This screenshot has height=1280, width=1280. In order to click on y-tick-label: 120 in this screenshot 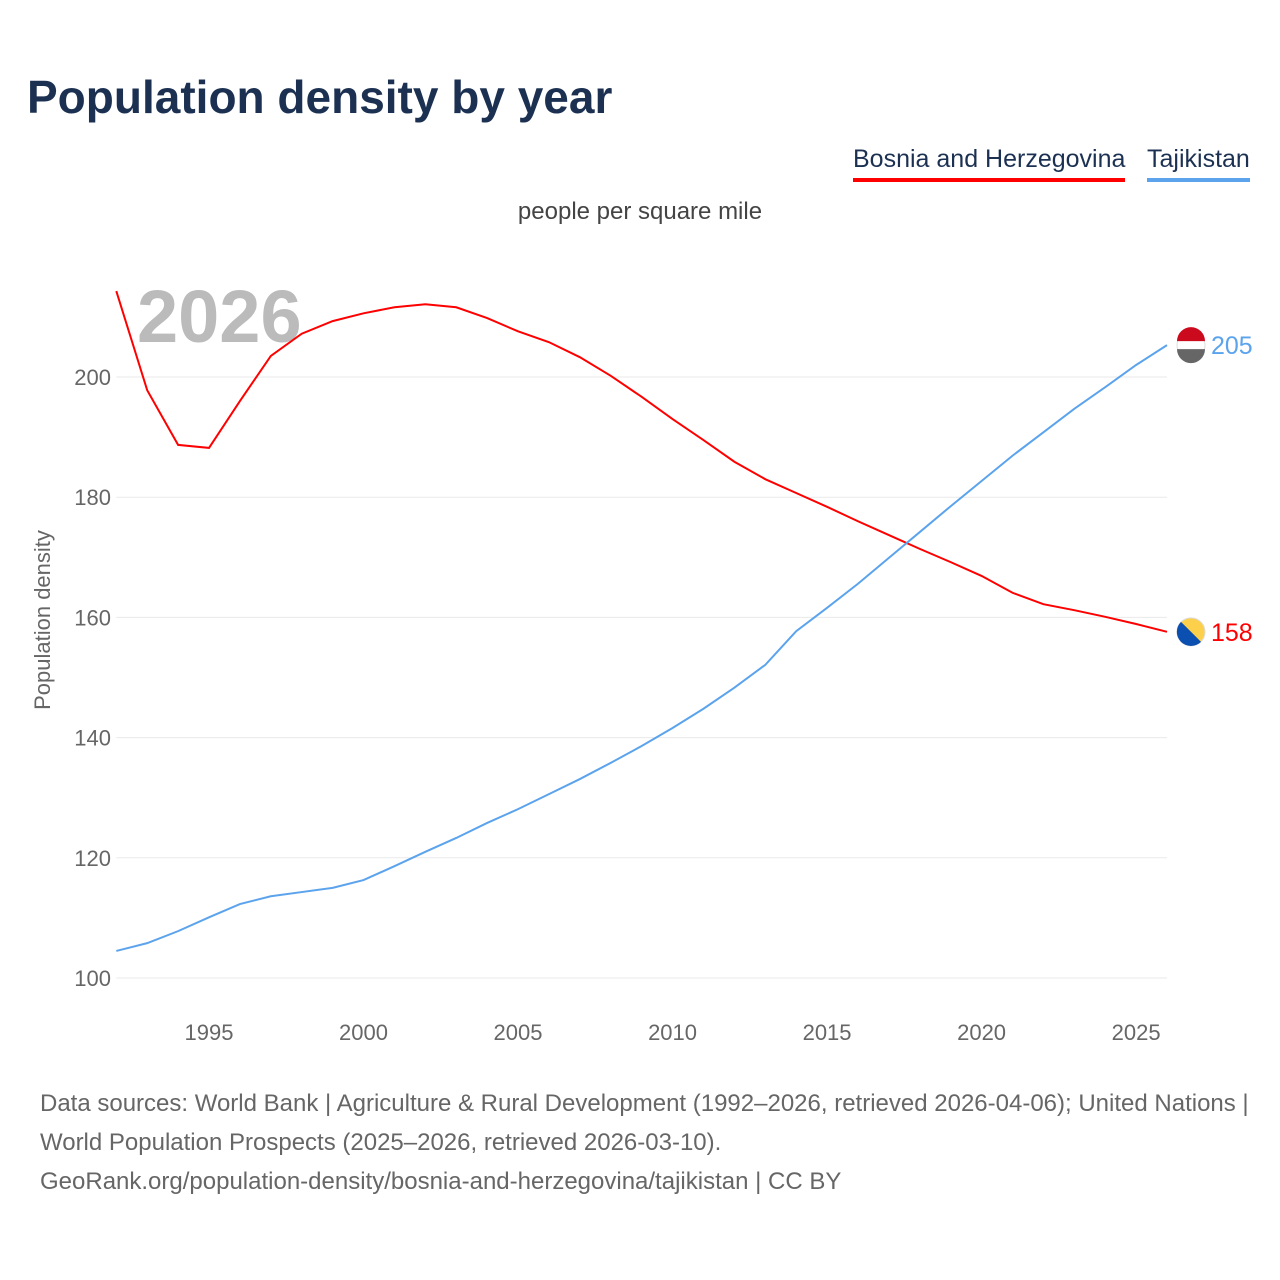, I will do `click(92, 858)`.